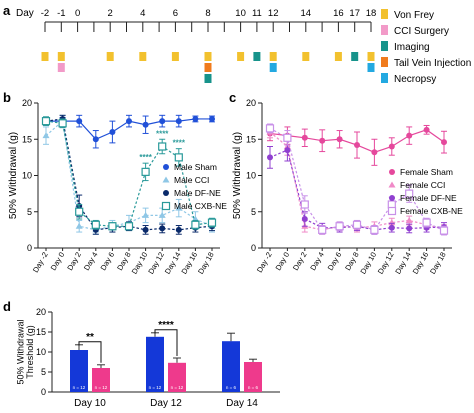  I want to click on chart-b-legend-label: Male DF-NE, so click(197, 193).